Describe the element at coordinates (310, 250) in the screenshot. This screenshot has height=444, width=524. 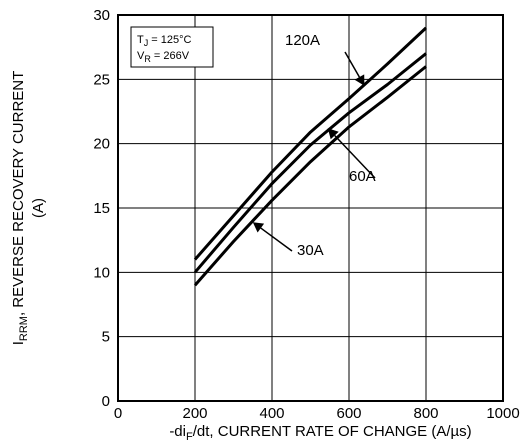
I see `series-label: 30A` at that location.